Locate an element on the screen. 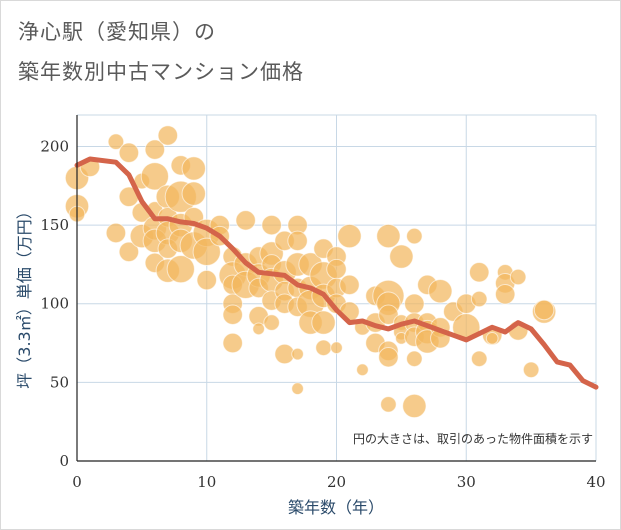  x-axis-label: 築年数（年） is located at coordinates (336, 507).